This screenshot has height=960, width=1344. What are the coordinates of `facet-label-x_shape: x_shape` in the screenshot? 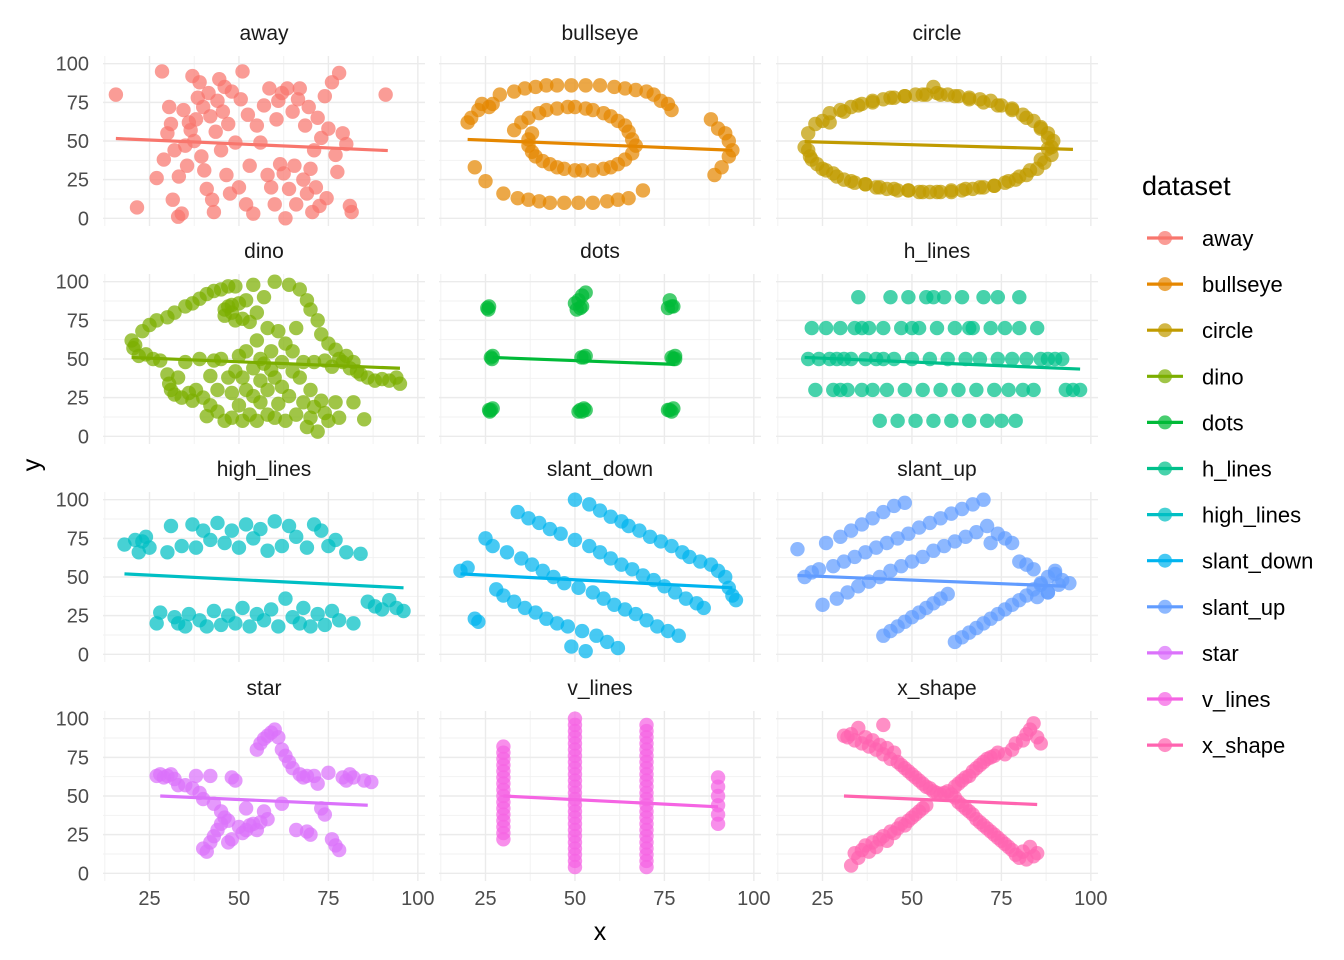 It's located at (936, 688).